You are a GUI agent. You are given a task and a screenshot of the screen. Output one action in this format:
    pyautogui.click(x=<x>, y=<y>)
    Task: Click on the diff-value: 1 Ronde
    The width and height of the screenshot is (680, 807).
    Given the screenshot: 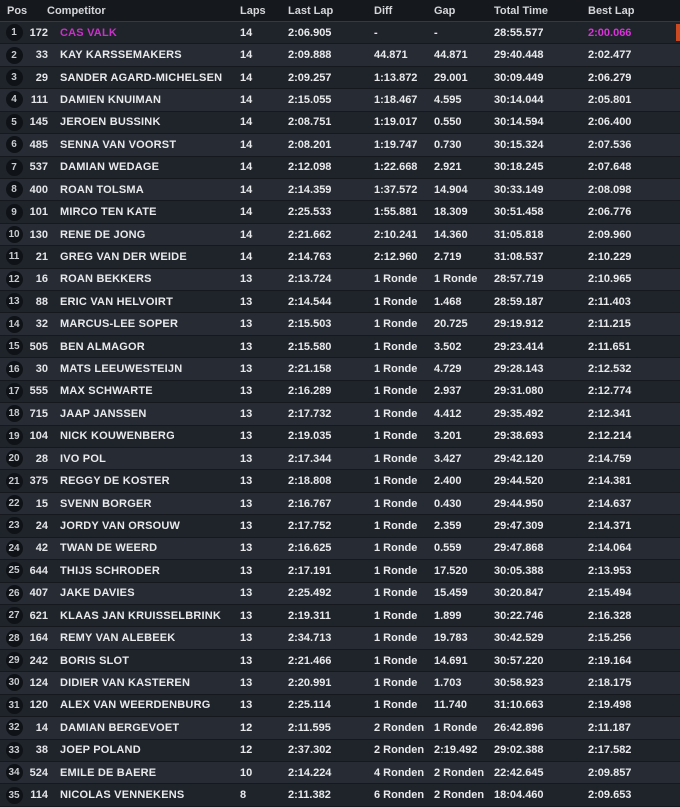 What is the action you would take?
    pyautogui.click(x=396, y=593)
    